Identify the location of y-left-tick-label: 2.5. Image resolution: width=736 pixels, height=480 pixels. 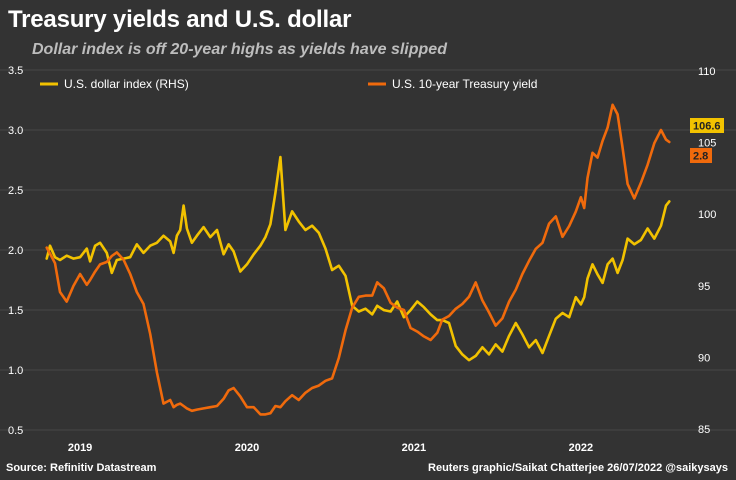
(15, 191).